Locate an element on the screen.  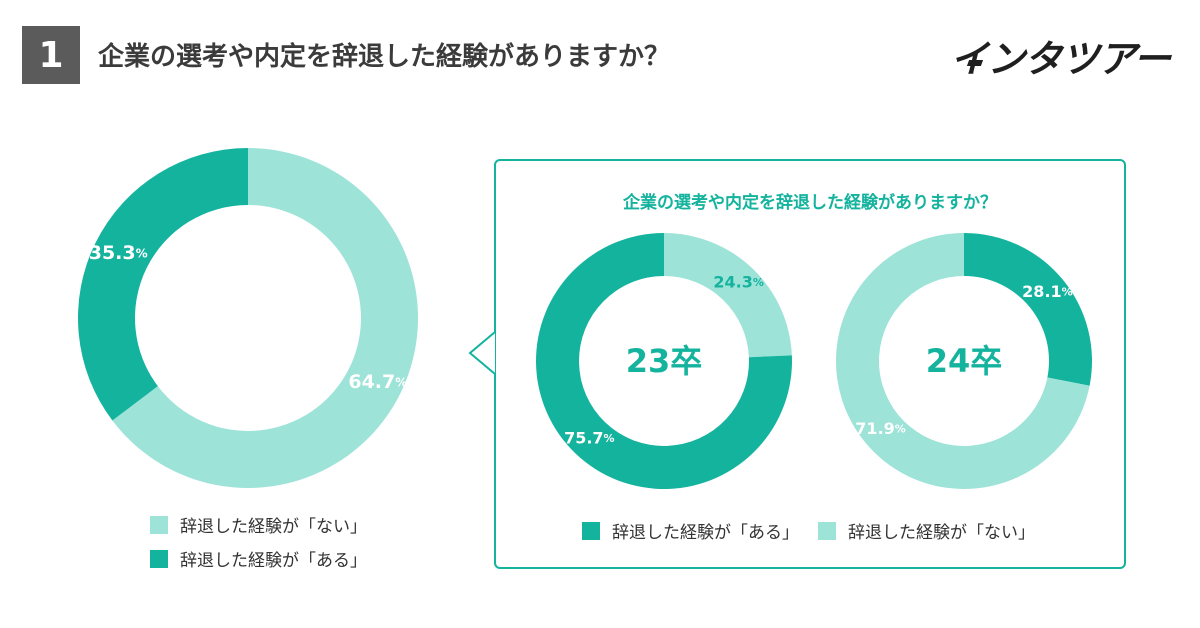
brand-logo: インタツアー is located at coordinates (1060, 59).